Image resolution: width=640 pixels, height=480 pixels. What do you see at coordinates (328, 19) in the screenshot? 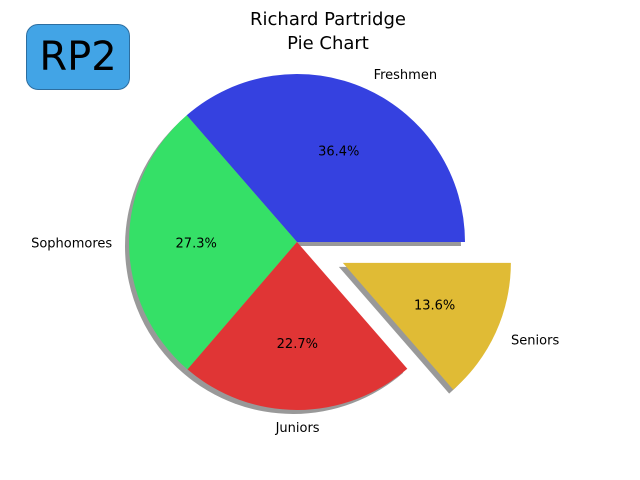
I see `chart-title-line-1: Richard Partridge` at bounding box center [328, 19].